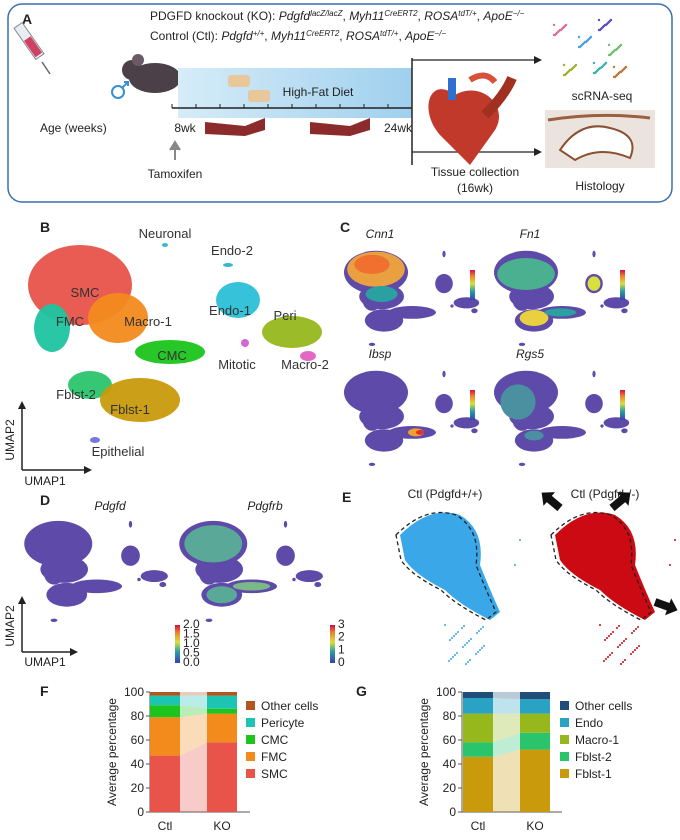 This screenshot has width=680, height=840. What do you see at coordinates (275, 740) in the screenshot?
I see `legend-label: CMC` at bounding box center [275, 740].